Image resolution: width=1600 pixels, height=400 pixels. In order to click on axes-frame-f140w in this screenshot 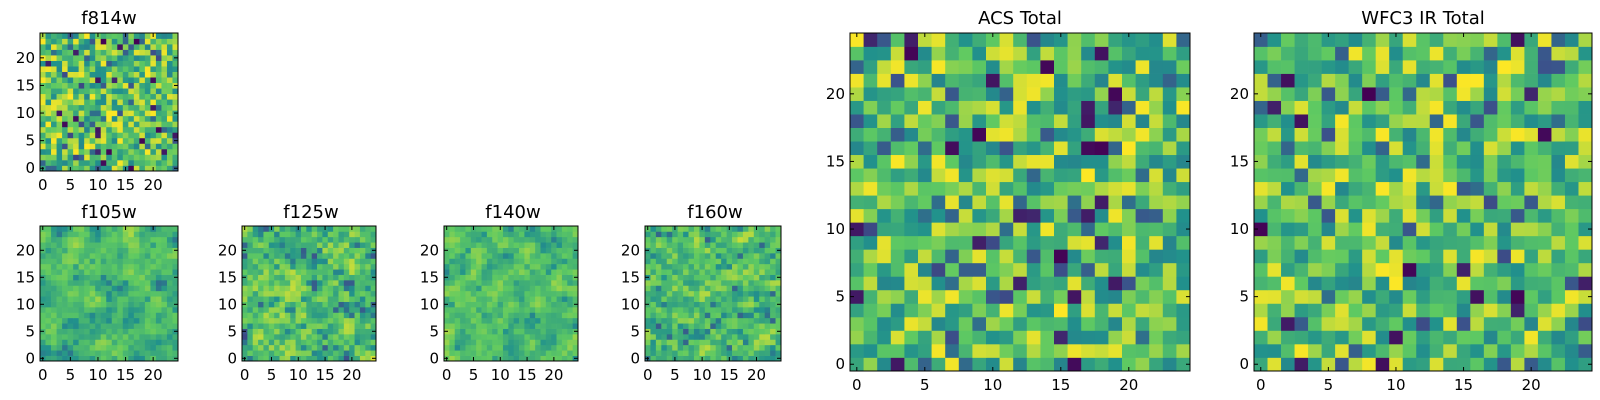, I will do `click(511, 293)`.